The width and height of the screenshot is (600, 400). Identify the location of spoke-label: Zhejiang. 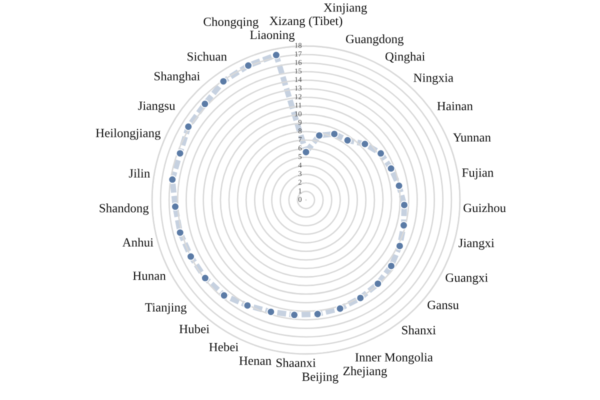
(365, 372).